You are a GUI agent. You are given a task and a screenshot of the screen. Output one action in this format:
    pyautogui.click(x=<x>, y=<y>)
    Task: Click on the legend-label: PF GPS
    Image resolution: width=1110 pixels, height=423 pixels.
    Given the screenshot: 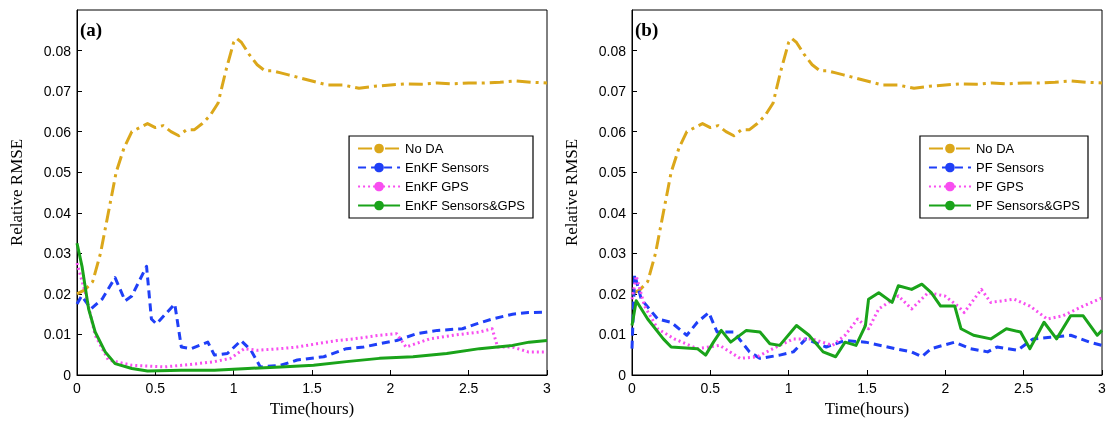 What is the action you would take?
    pyautogui.click(x=999, y=186)
    